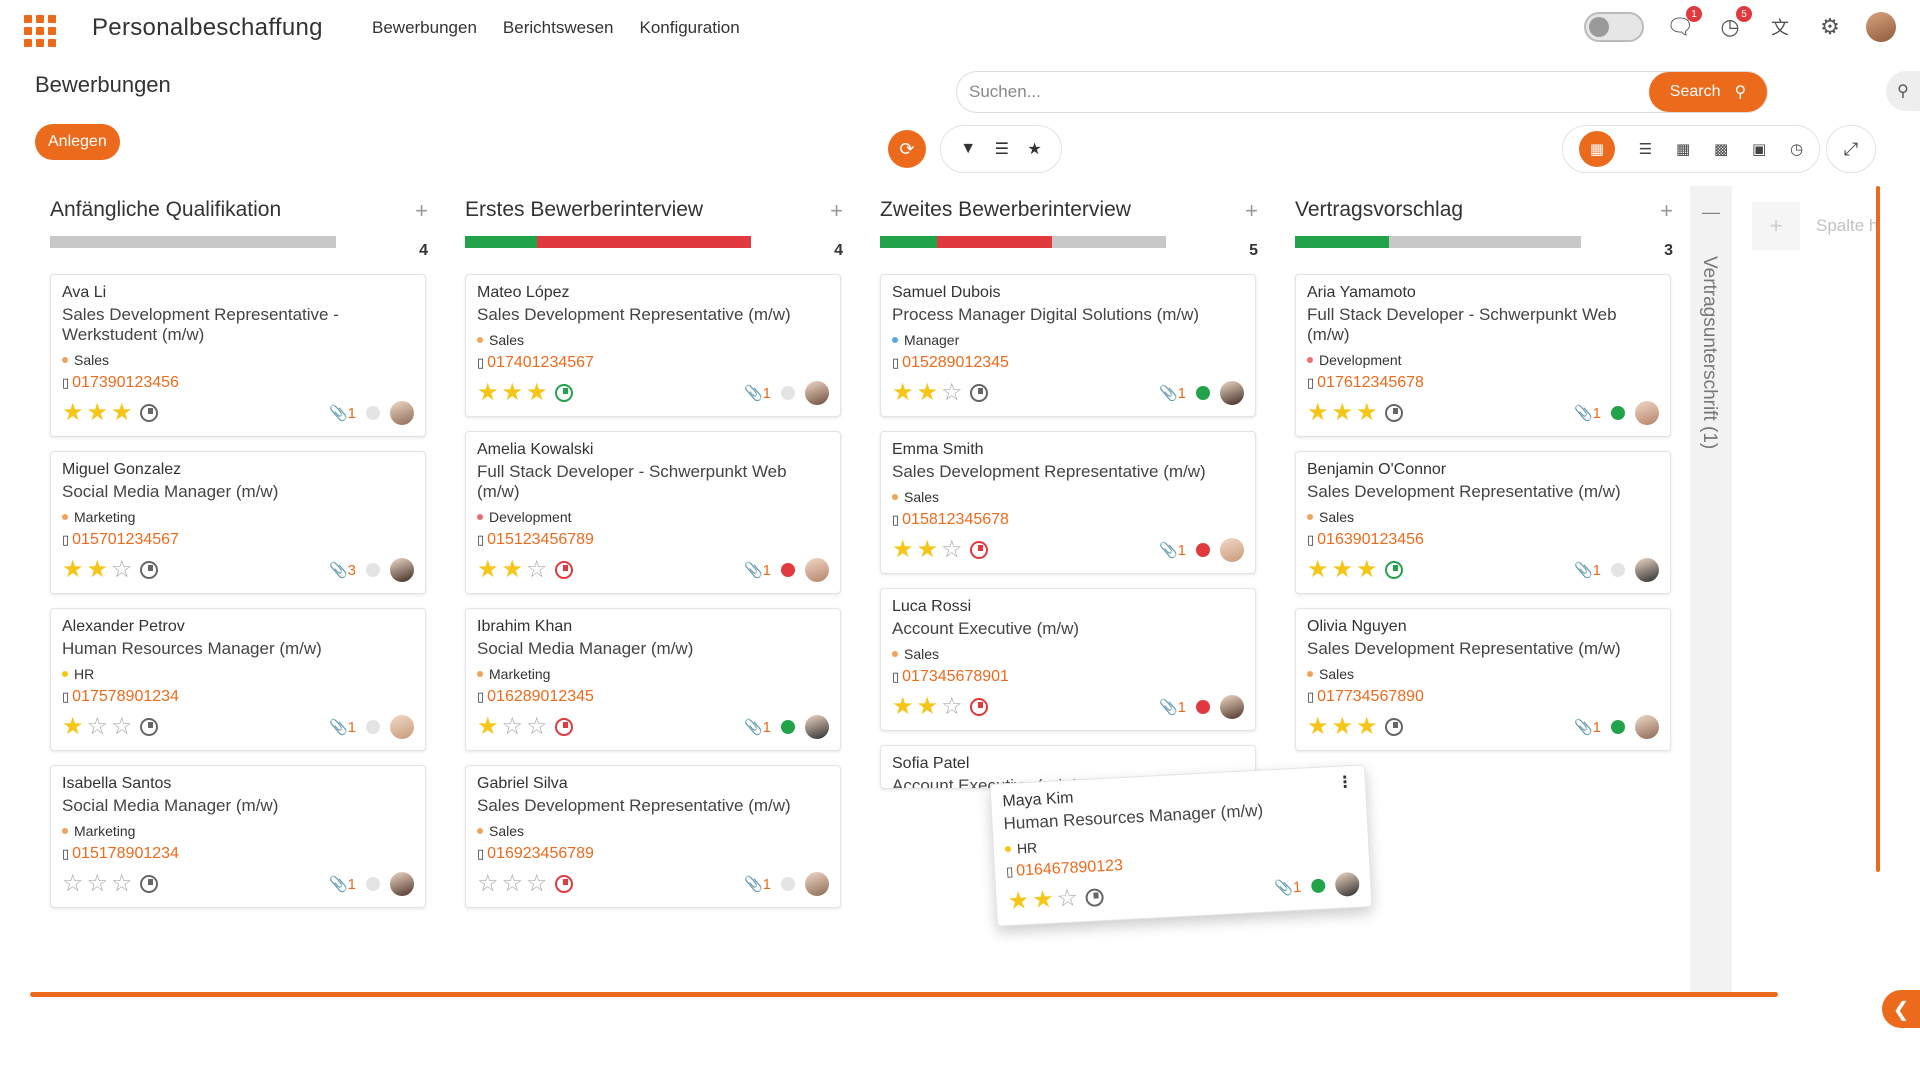  Describe the element at coordinates (904, 994) in the screenshot. I see `horizontal-scrollbar` at that location.